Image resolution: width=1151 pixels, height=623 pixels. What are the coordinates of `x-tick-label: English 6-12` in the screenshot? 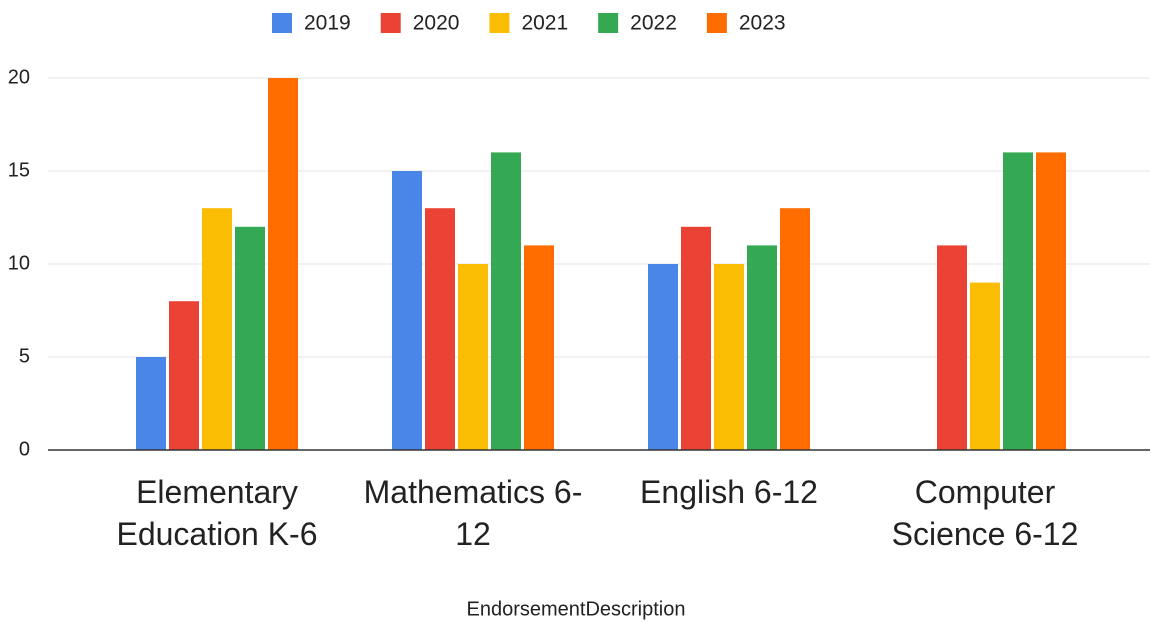 It's located at (729, 492).